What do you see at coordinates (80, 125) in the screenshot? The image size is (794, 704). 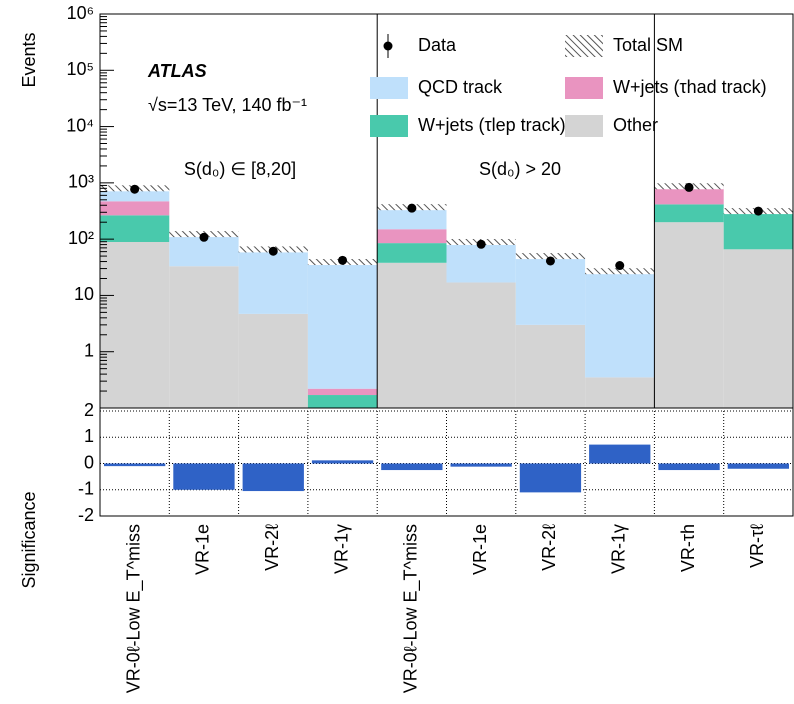 I see `y-tick-label: 10⁴` at bounding box center [80, 125].